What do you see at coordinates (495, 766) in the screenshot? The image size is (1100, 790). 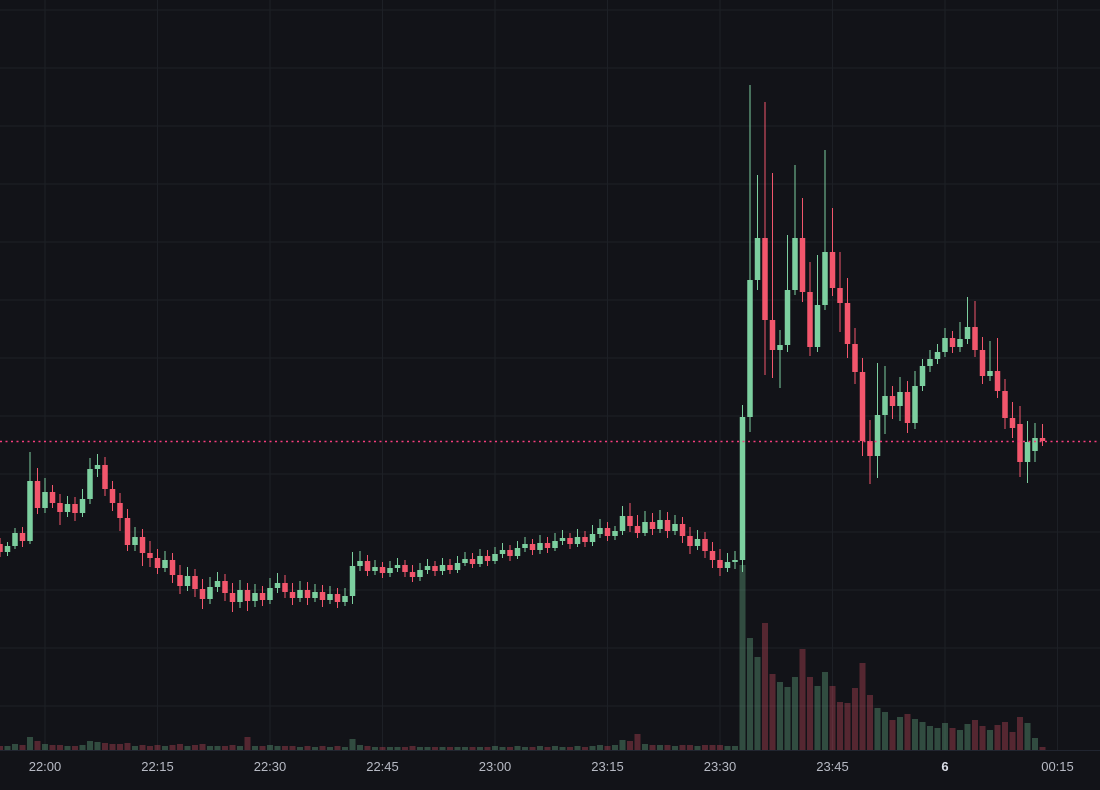 I see `time-axis-label: 23:00` at bounding box center [495, 766].